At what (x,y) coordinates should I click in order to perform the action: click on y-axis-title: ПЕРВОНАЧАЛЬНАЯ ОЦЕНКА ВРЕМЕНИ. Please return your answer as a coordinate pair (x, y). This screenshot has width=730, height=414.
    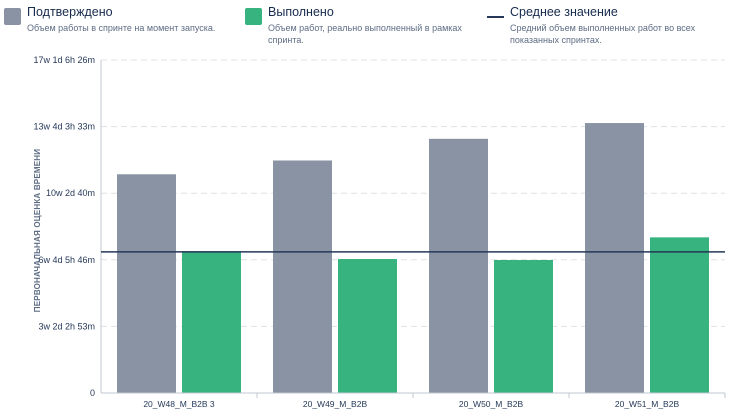
    Looking at the image, I should click on (37, 230).